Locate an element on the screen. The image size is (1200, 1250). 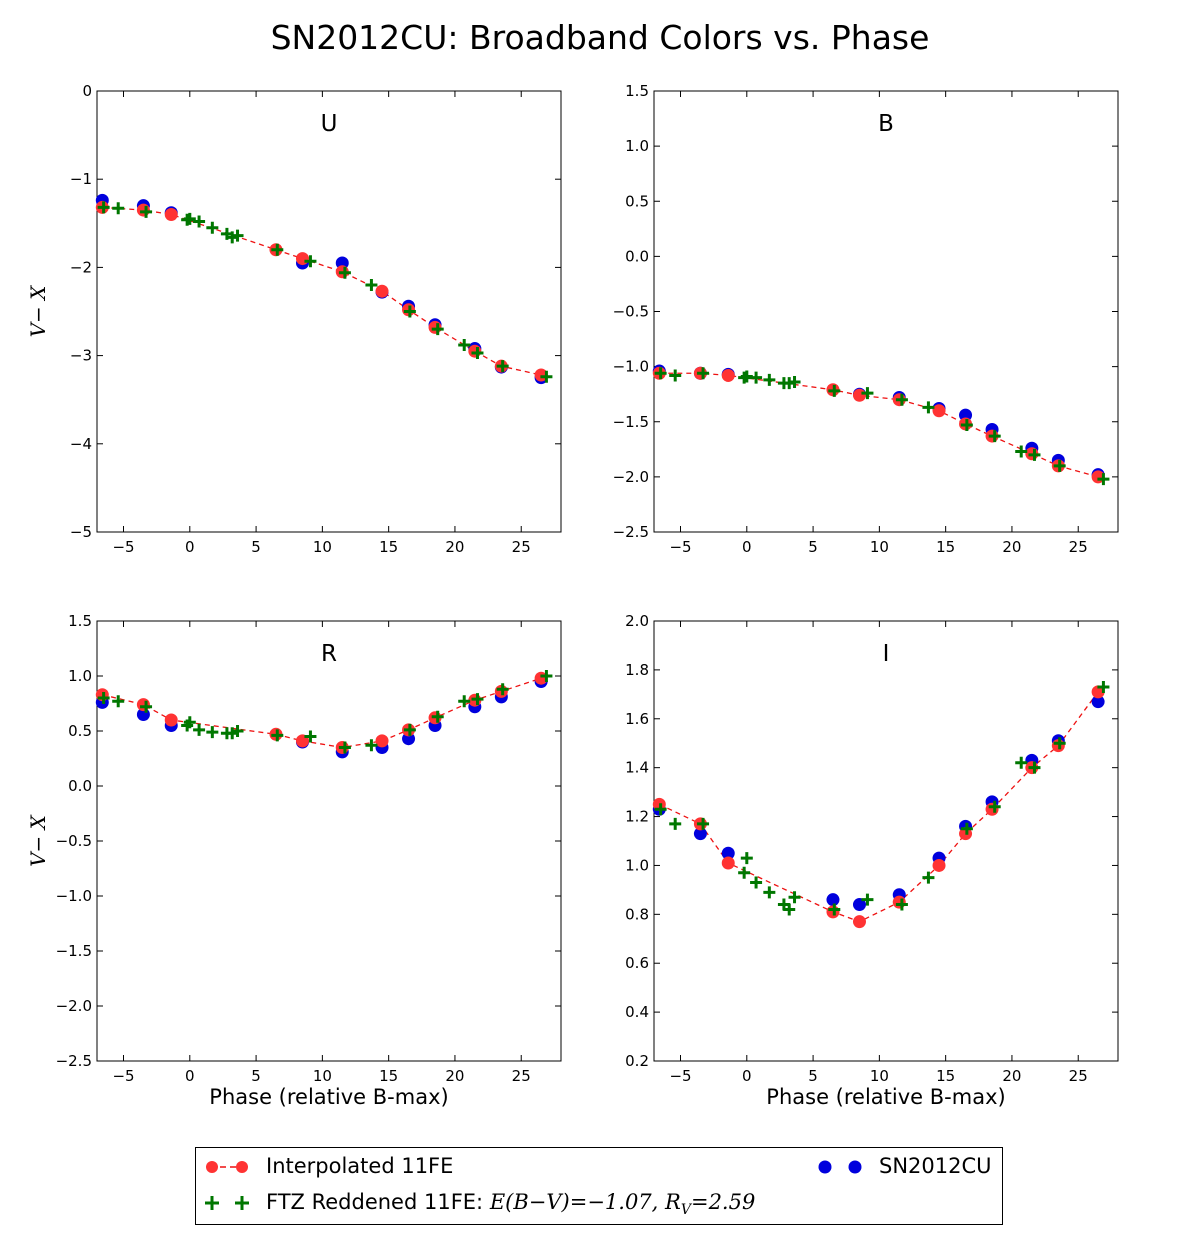
legend-sn-label: SN2012CU is located at coordinates (935, 1166).